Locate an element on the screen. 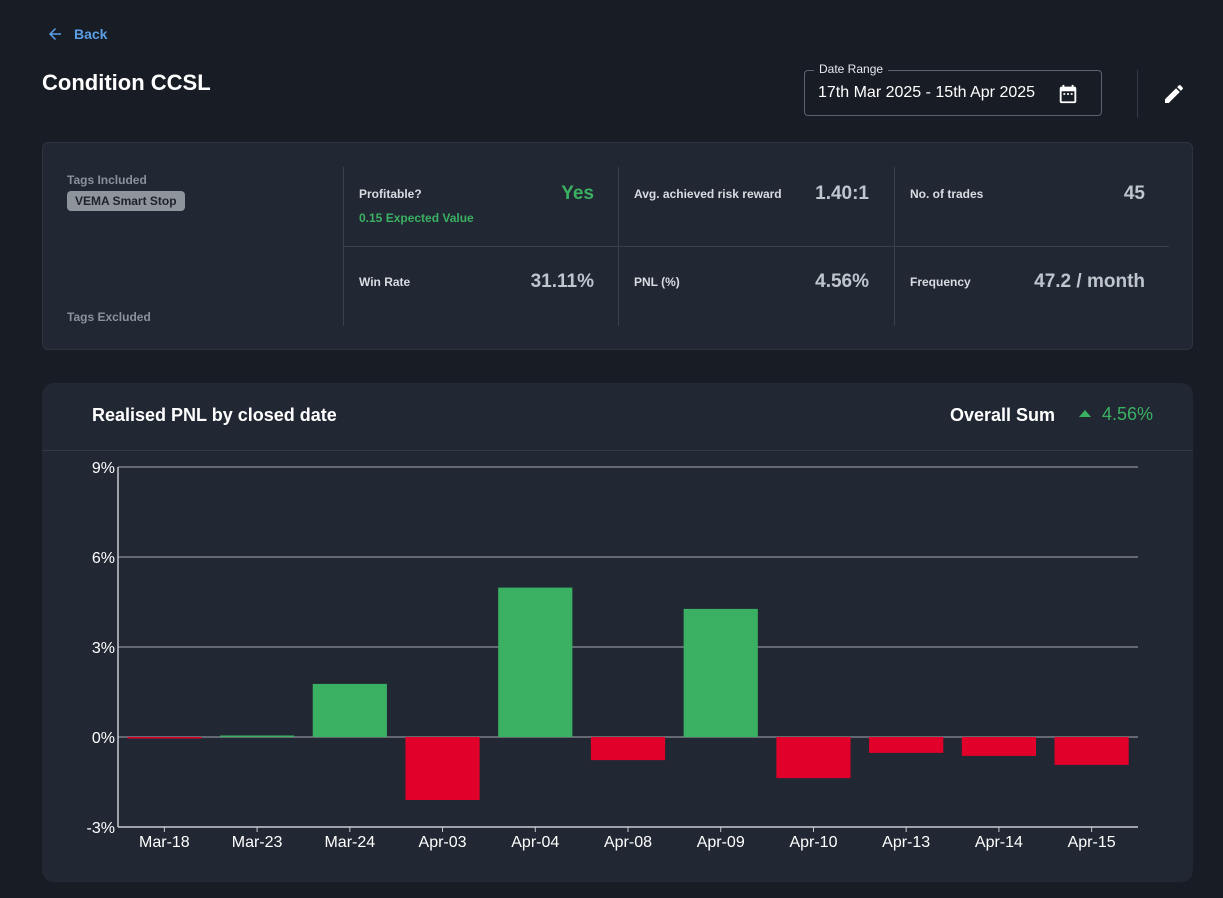  x-tick-label: Apr-03 is located at coordinates (443, 842).